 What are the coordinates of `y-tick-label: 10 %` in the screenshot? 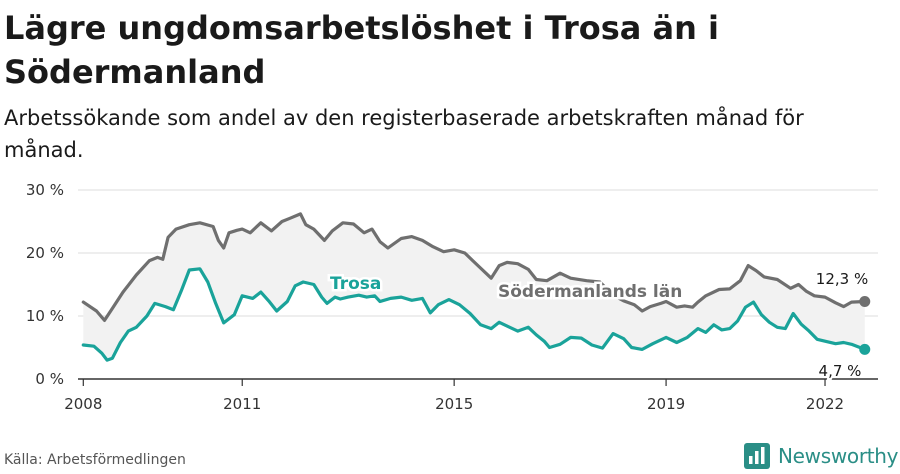 It's located at (45, 316).